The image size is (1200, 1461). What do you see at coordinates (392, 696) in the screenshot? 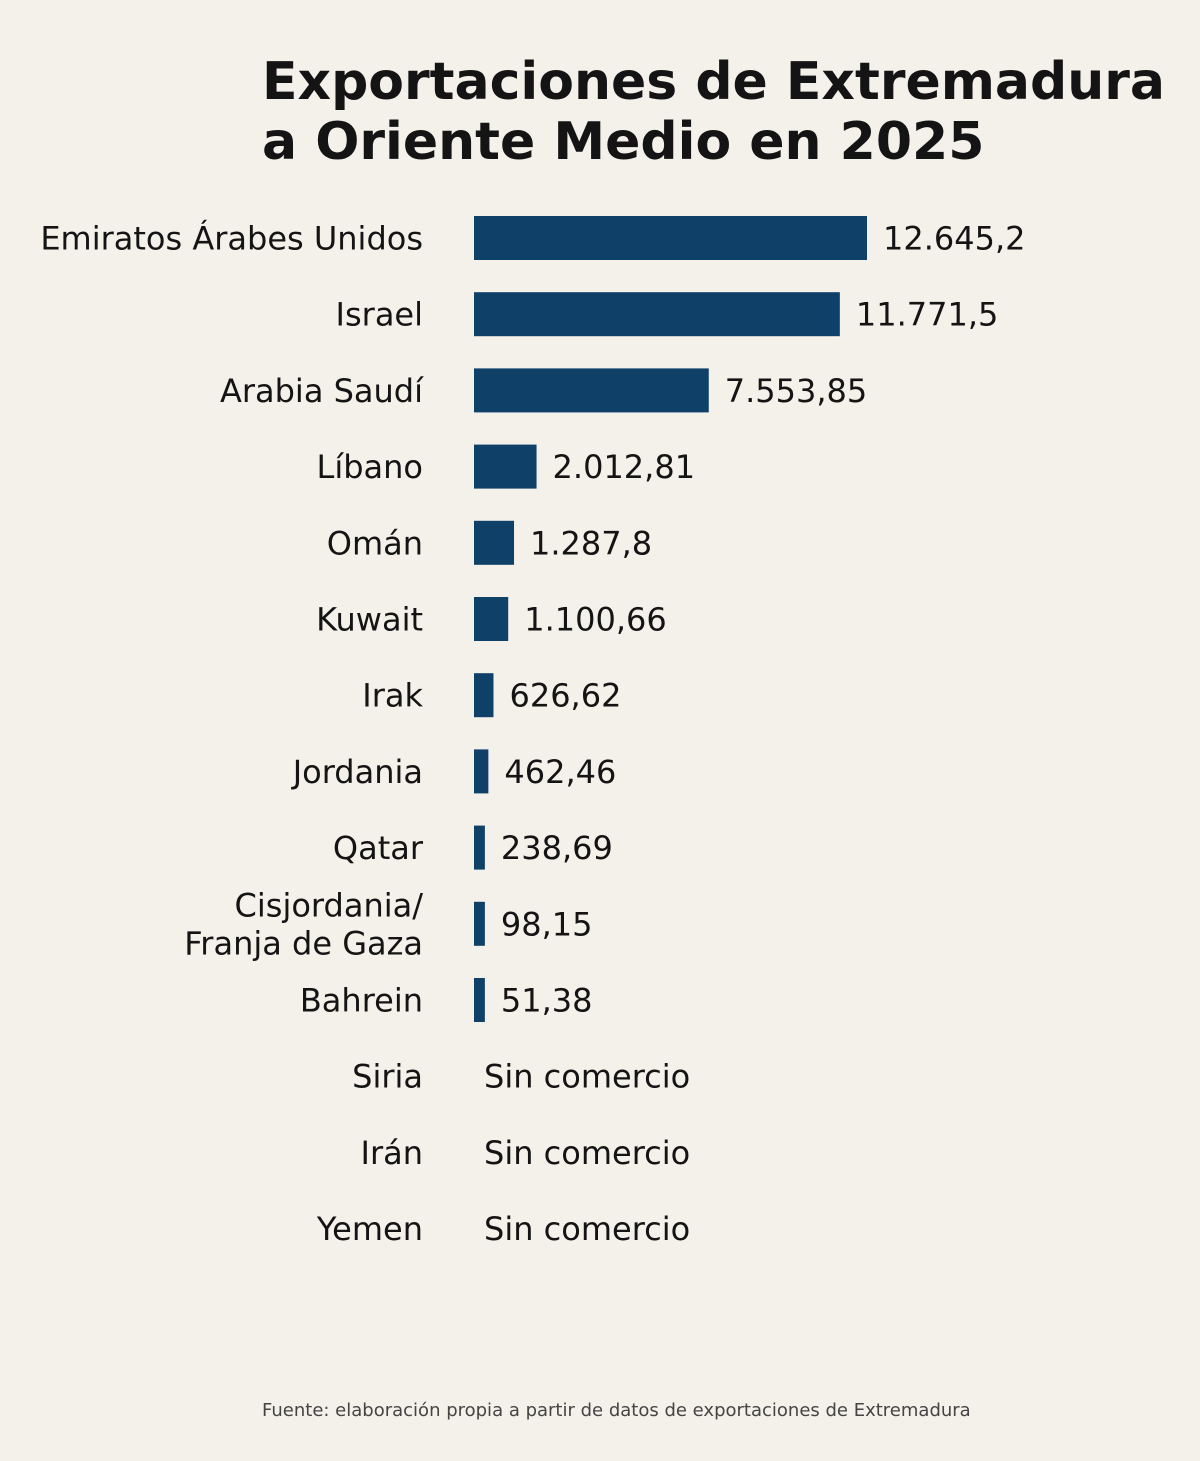
I see `category-label: Irak` at bounding box center [392, 696].